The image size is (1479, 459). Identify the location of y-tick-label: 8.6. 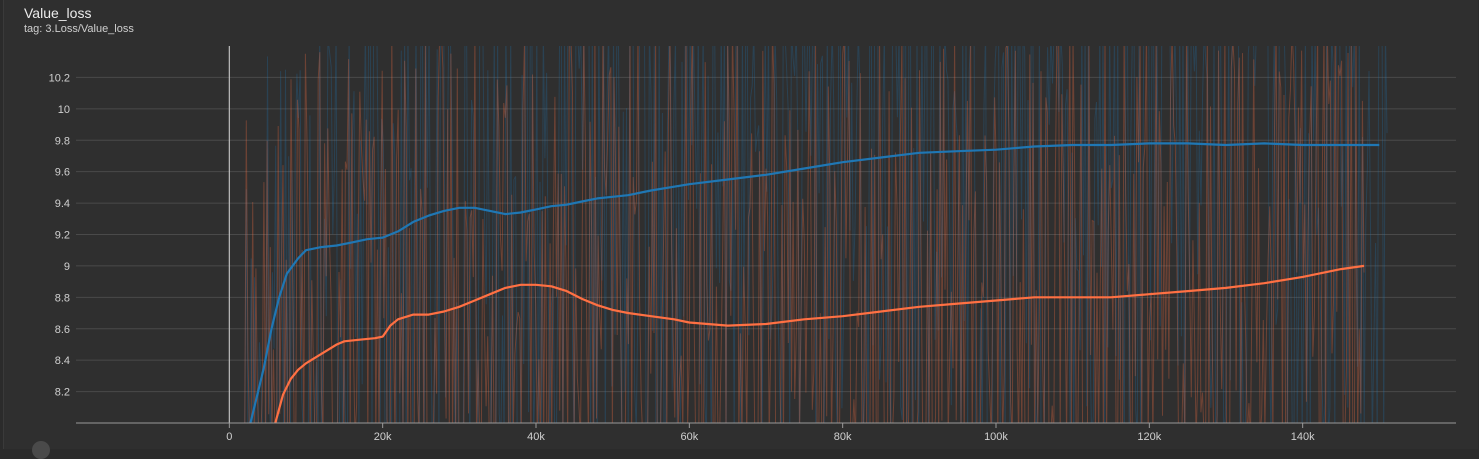
(62, 330).